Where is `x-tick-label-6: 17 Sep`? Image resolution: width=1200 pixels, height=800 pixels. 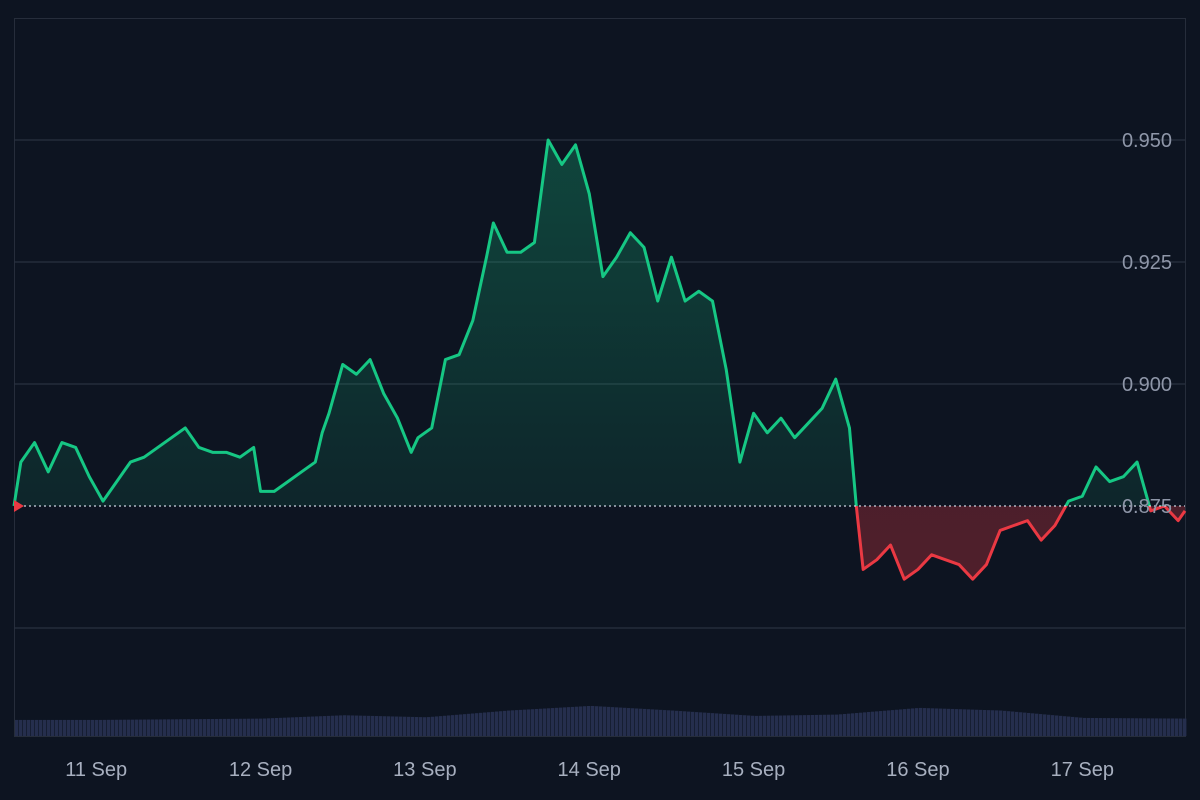 x-tick-label-6: 17 Sep is located at coordinates (1082, 770).